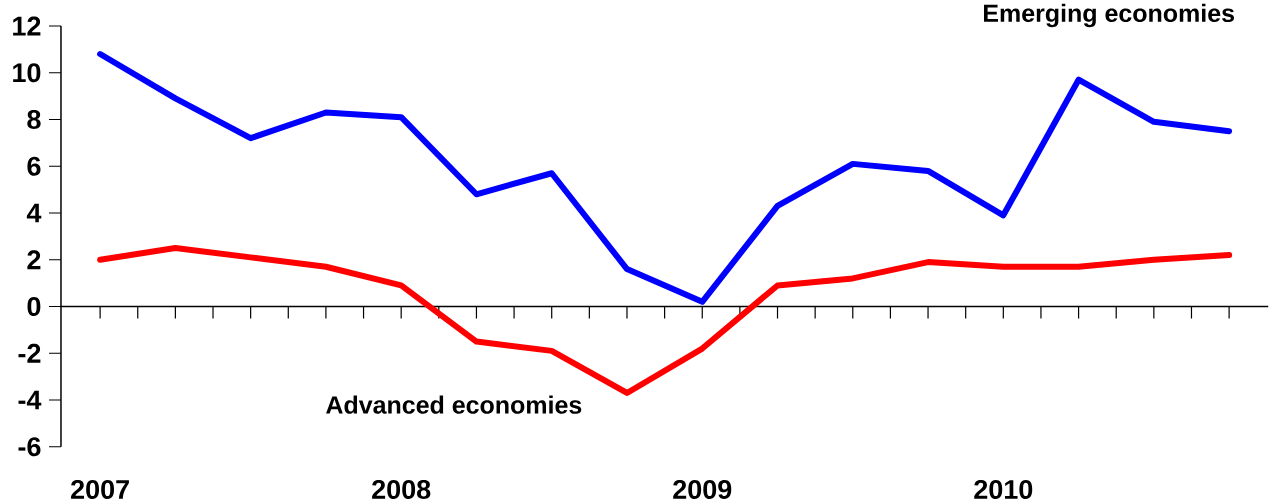 This screenshot has height=502, width=1269. Describe the element at coordinates (1109, 15) in the screenshot. I see `text: Emerging economies` at that location.